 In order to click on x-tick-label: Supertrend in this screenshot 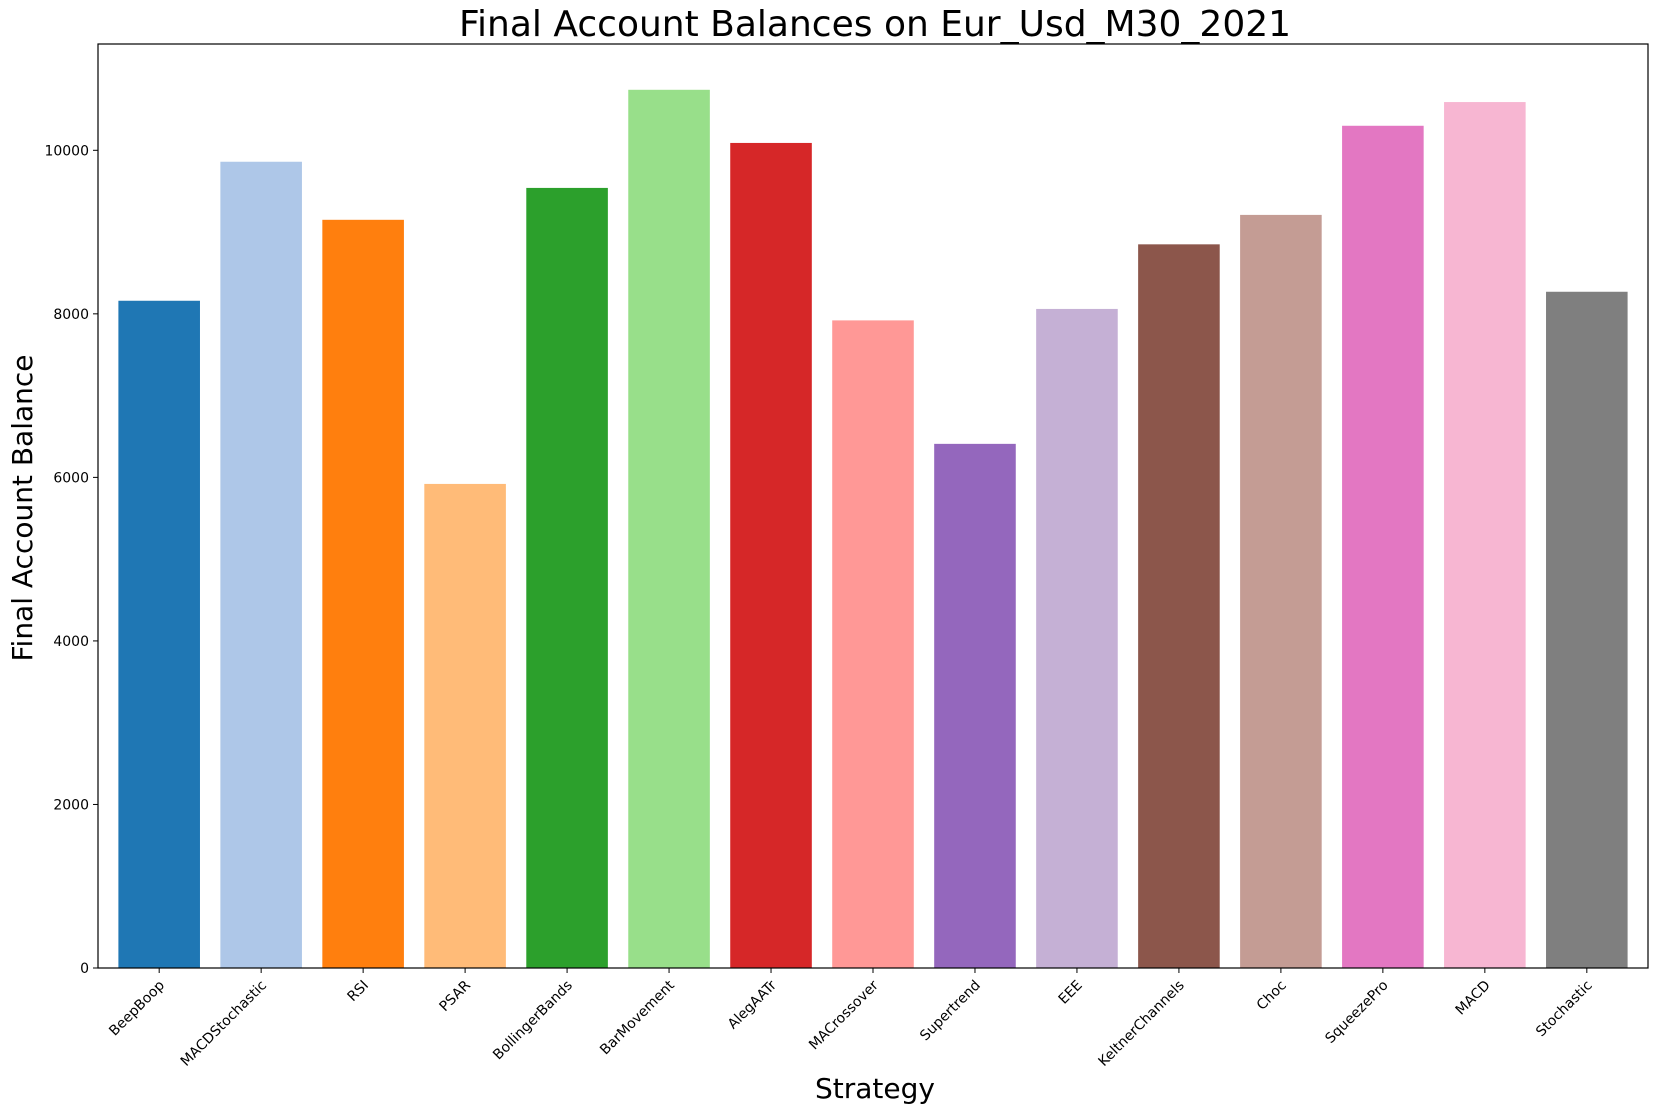, I will do `click(950, 1011)`.